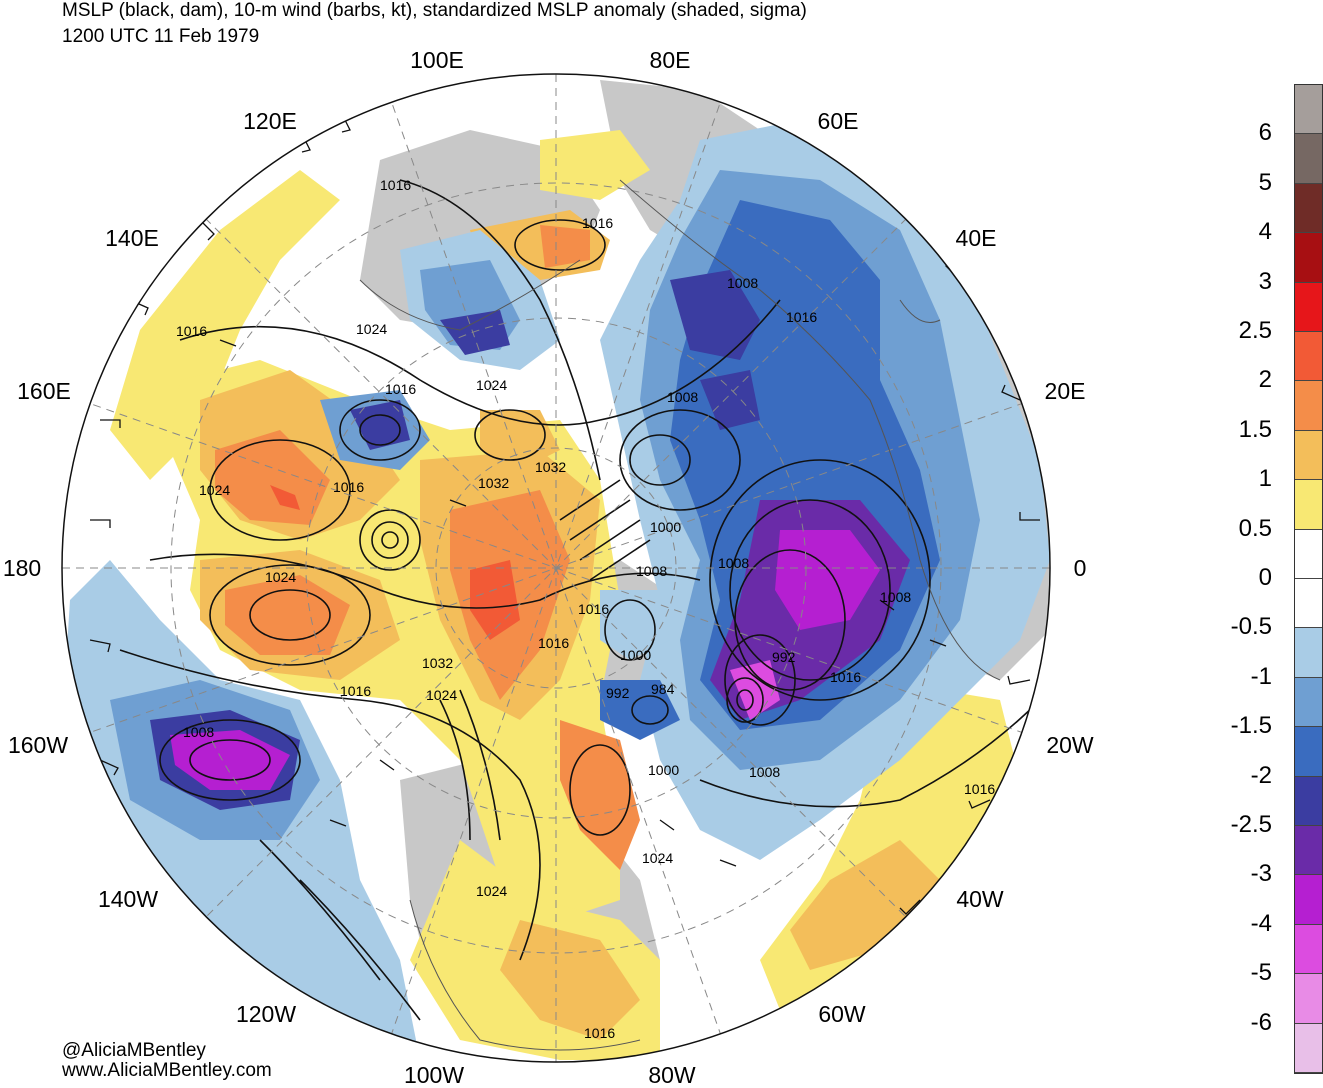 The height and width of the screenshot is (1088, 1323). Describe the element at coordinates (38, 745) in the screenshot. I see `lon-label-160w: 160W` at that location.